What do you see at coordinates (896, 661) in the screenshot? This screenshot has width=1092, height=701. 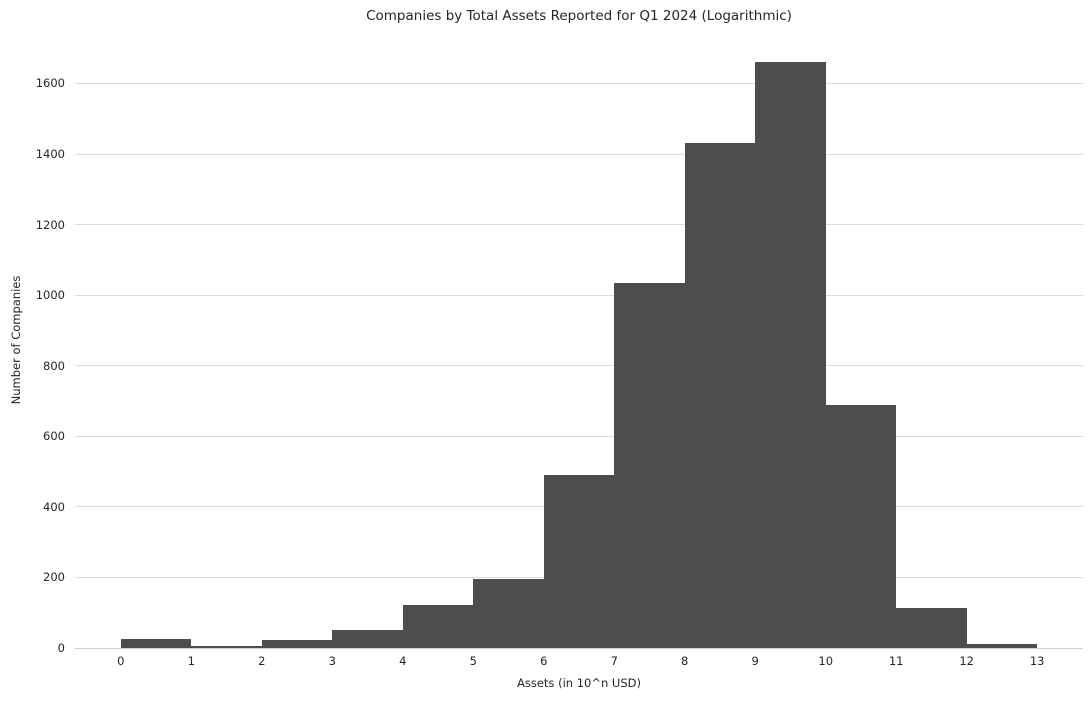 I see `x-tick-label: 11` at bounding box center [896, 661].